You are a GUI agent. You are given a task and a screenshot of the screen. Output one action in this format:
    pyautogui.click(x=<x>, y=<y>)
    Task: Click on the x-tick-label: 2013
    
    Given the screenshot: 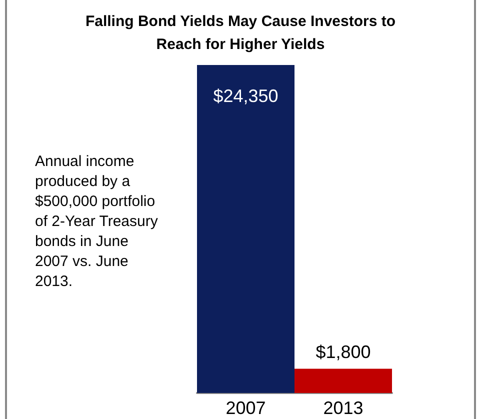 What is the action you would take?
    pyautogui.click(x=343, y=408)
    